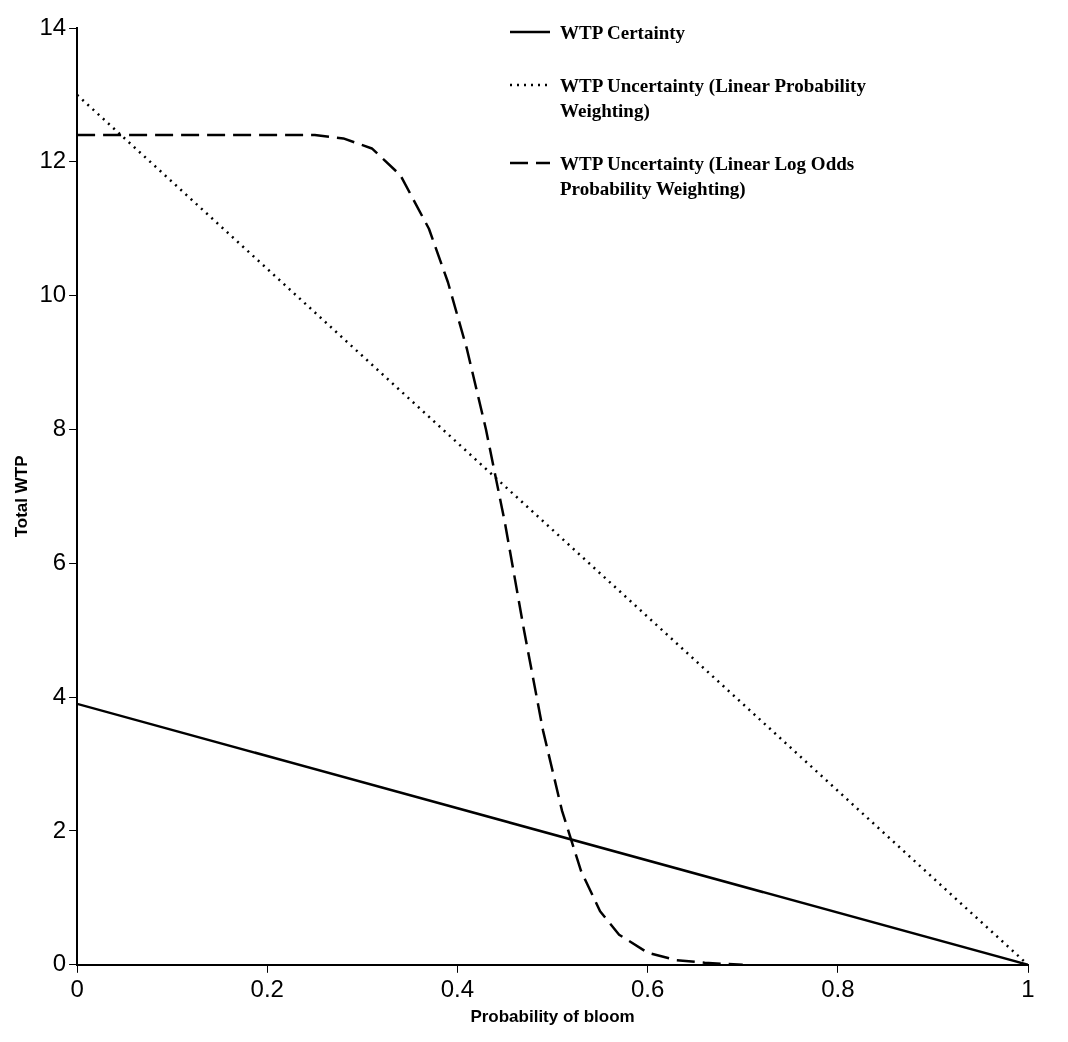 The image size is (1068, 1042). What do you see at coordinates (552, 1017) in the screenshot?
I see `x-axis-title: Probability of bloom` at bounding box center [552, 1017].